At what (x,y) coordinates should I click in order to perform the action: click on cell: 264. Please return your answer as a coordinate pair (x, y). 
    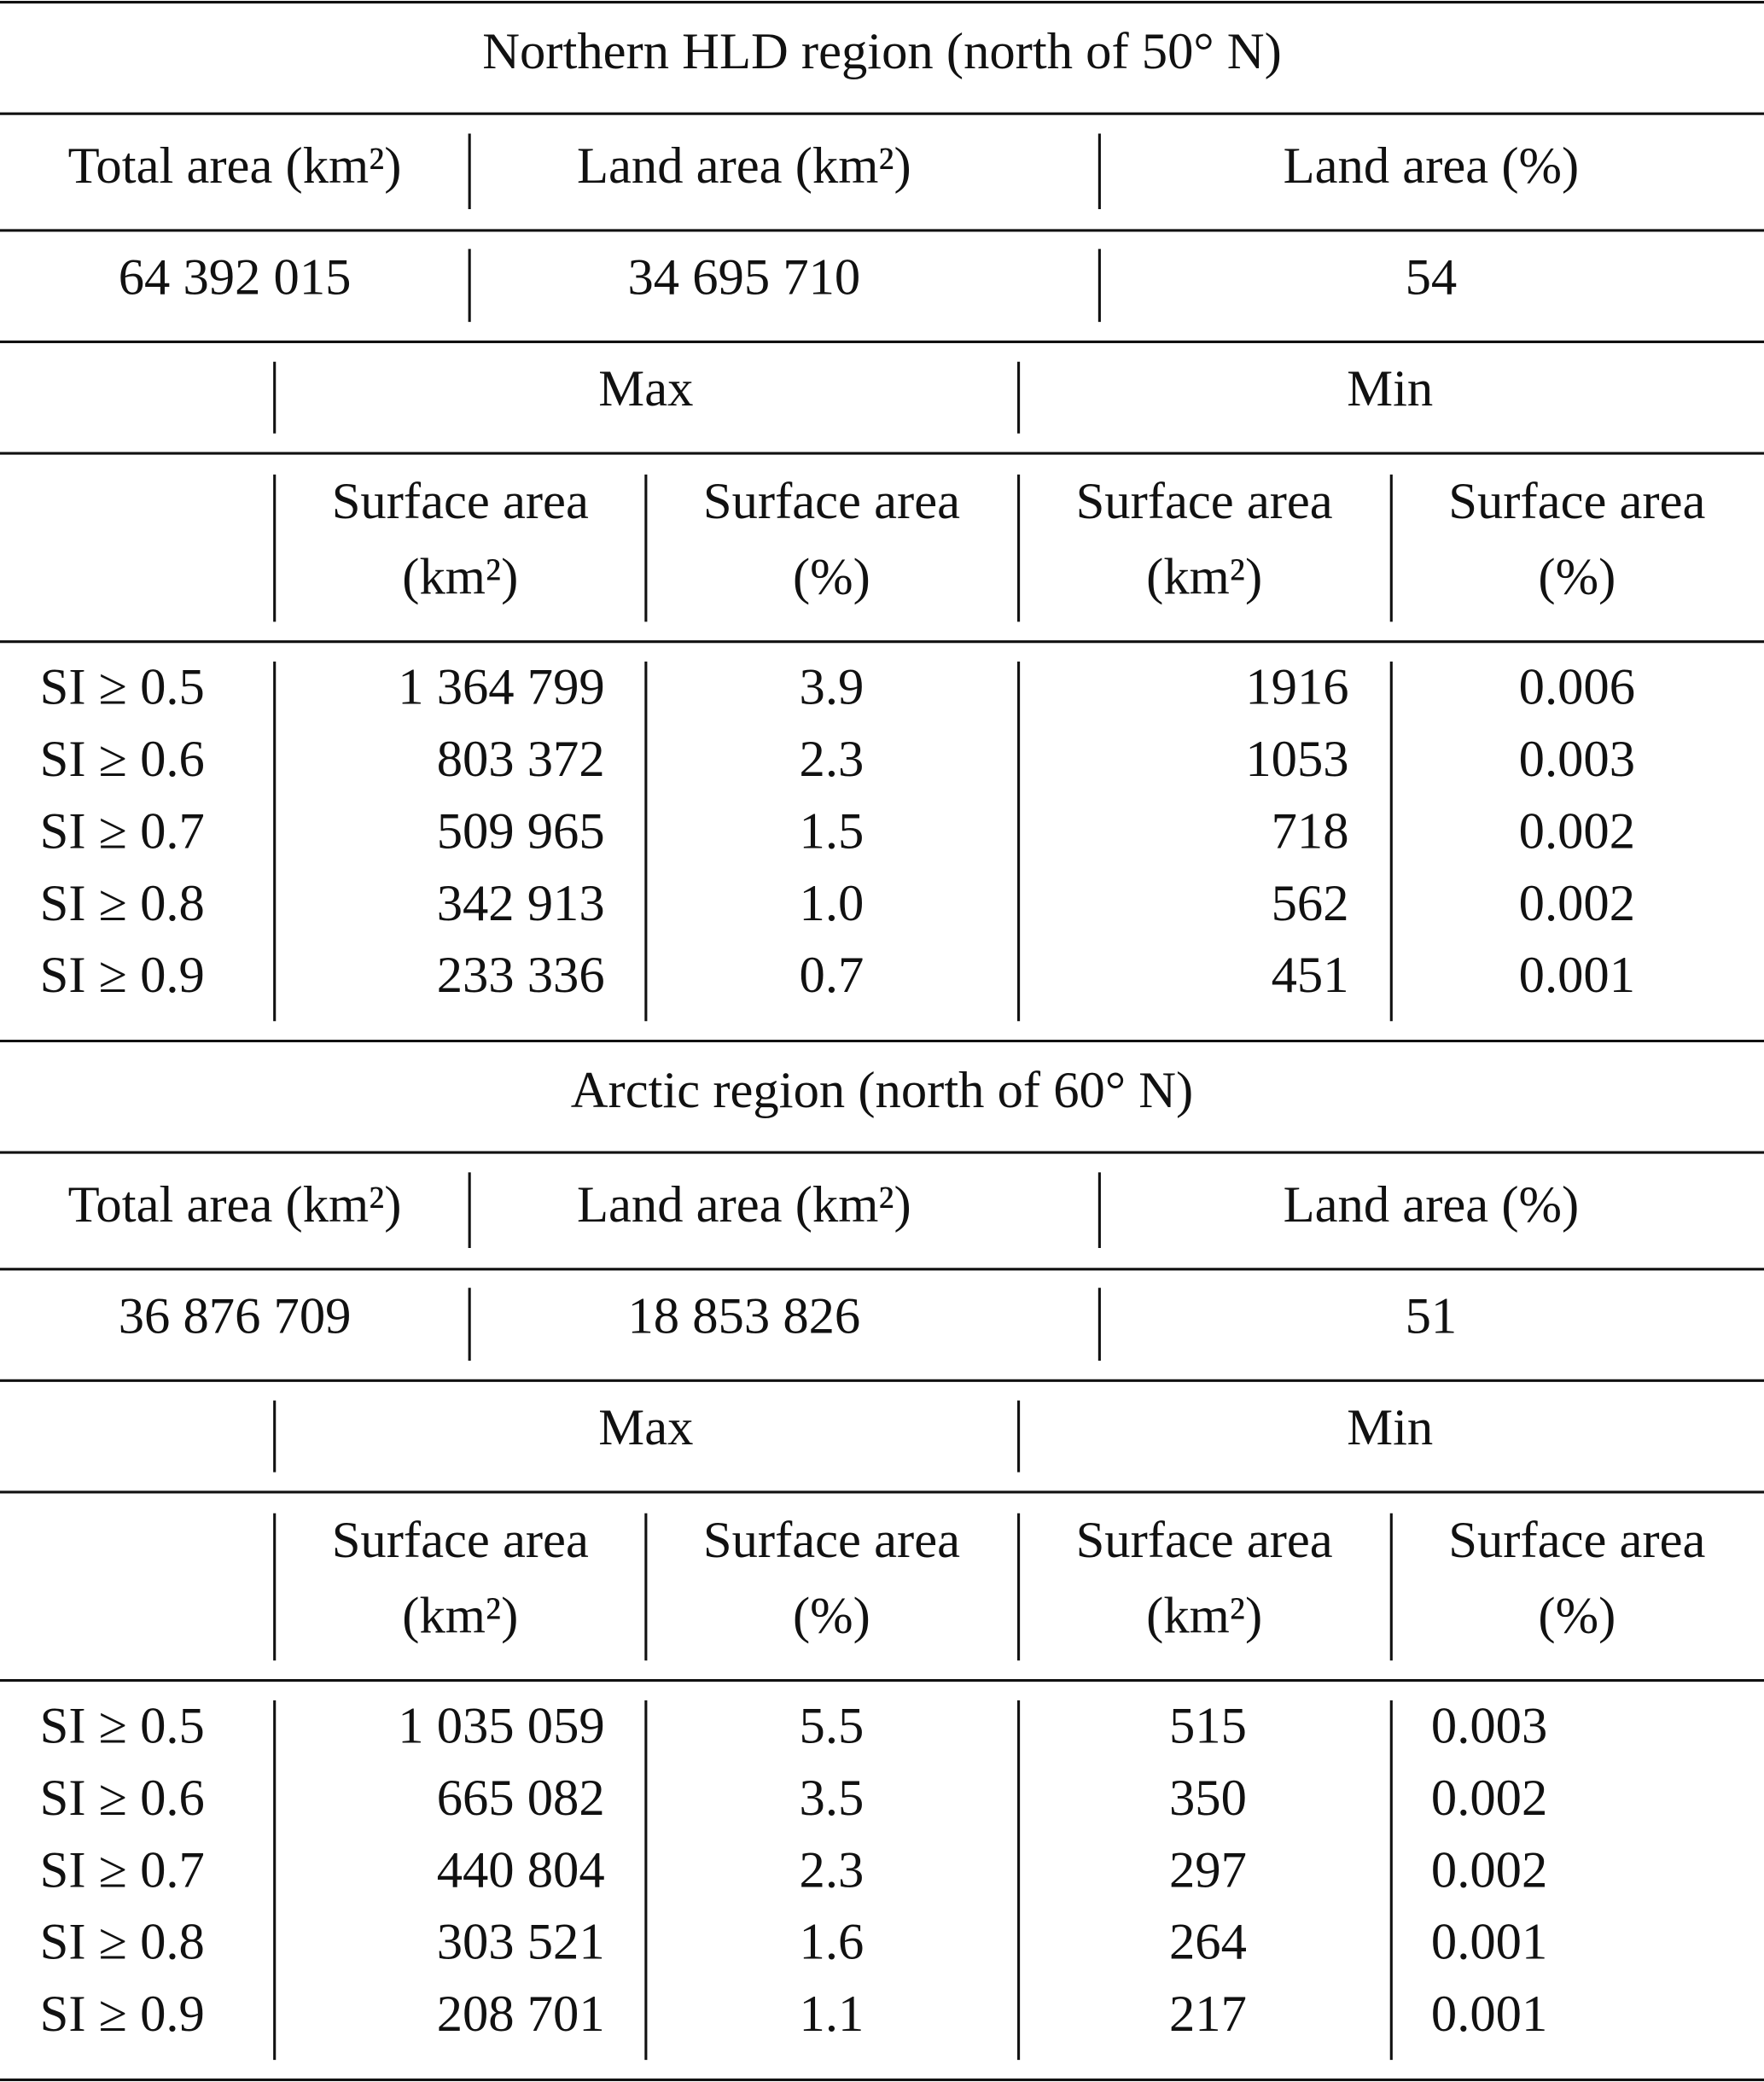
    Looking at the image, I should click on (1208, 1942).